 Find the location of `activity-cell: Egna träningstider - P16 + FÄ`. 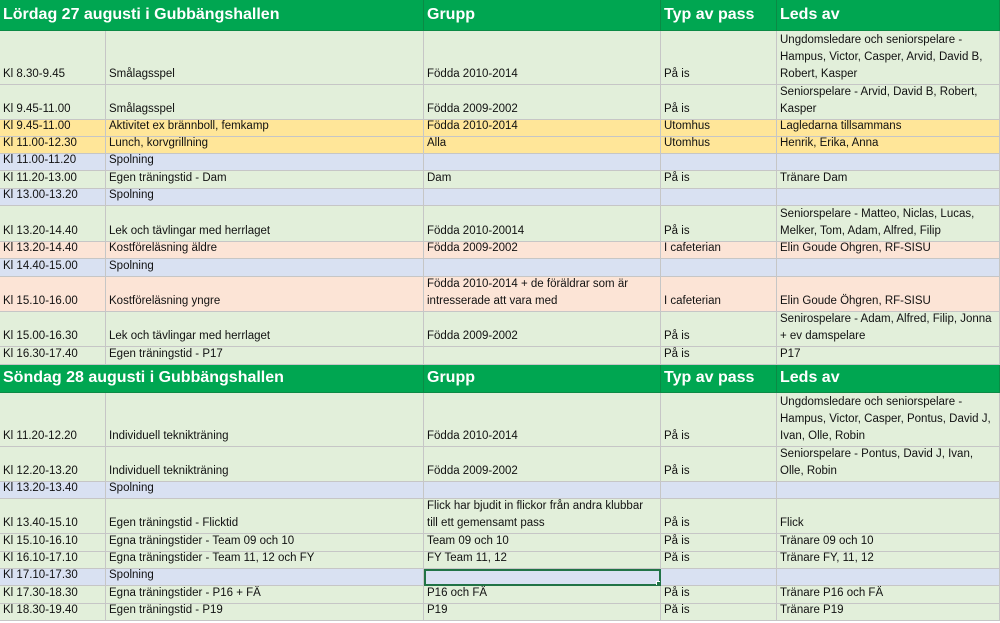

activity-cell: Egna träningstider - P16 + FÄ is located at coordinates (265, 595).